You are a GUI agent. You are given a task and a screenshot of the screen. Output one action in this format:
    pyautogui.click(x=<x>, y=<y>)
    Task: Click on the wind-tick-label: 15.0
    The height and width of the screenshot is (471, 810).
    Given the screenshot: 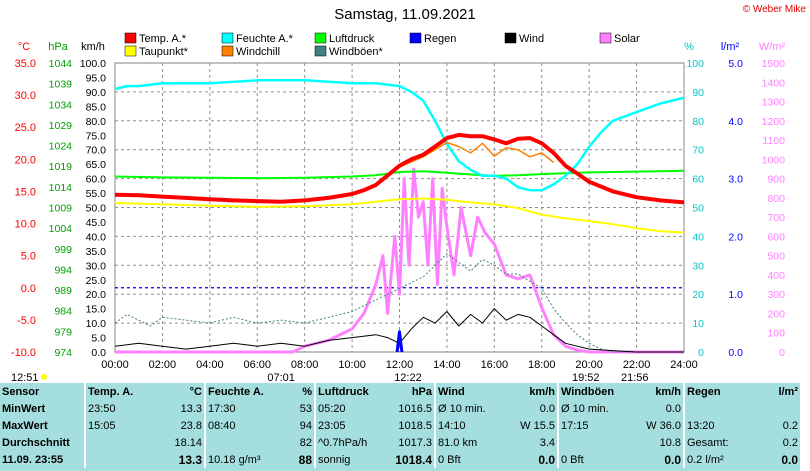 What is the action you would take?
    pyautogui.click(x=96, y=310)
    